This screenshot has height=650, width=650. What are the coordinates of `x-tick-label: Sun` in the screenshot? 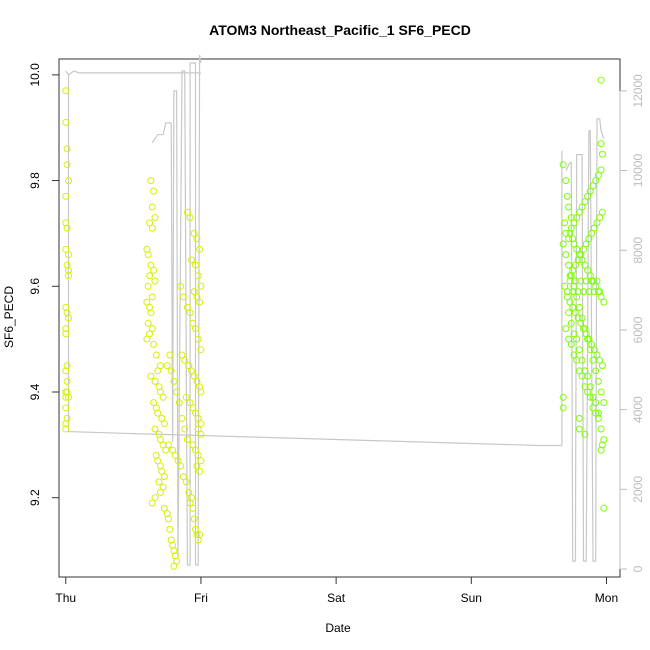 It's located at (471, 598).